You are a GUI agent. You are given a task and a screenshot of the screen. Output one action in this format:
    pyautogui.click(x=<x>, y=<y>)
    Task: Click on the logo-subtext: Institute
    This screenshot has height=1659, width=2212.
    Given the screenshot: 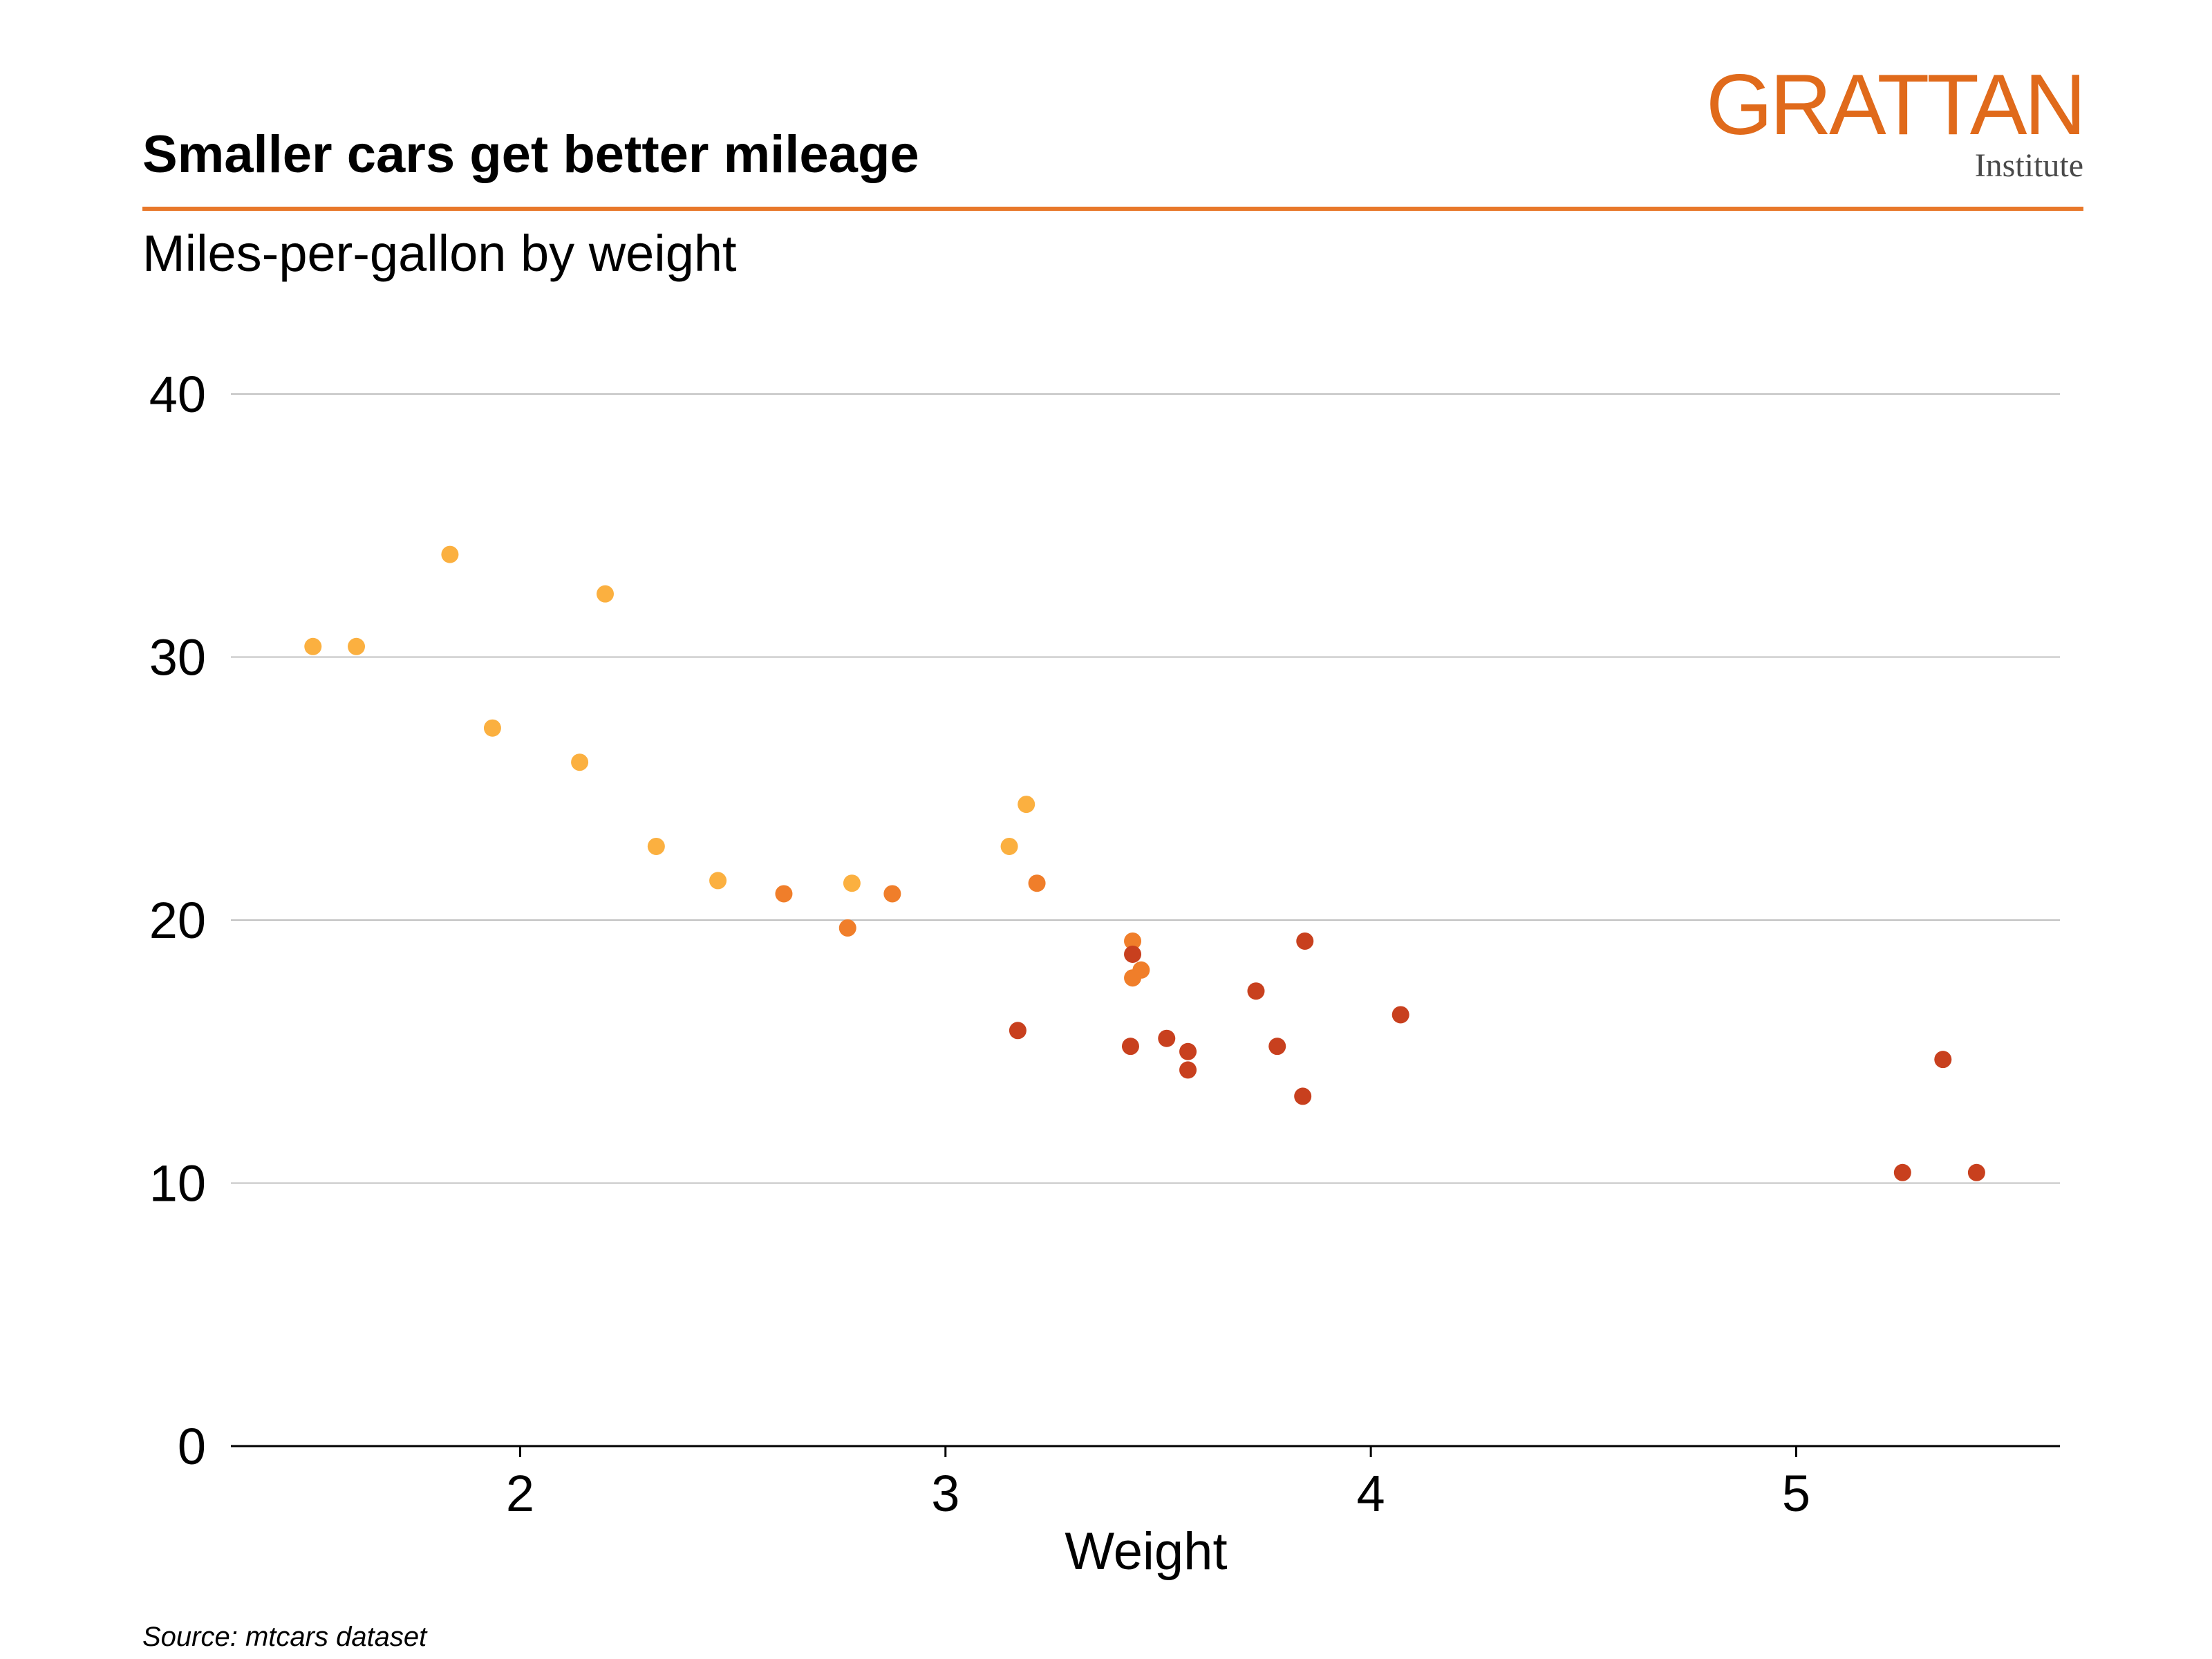 What is the action you would take?
    pyautogui.click(x=2028, y=165)
    